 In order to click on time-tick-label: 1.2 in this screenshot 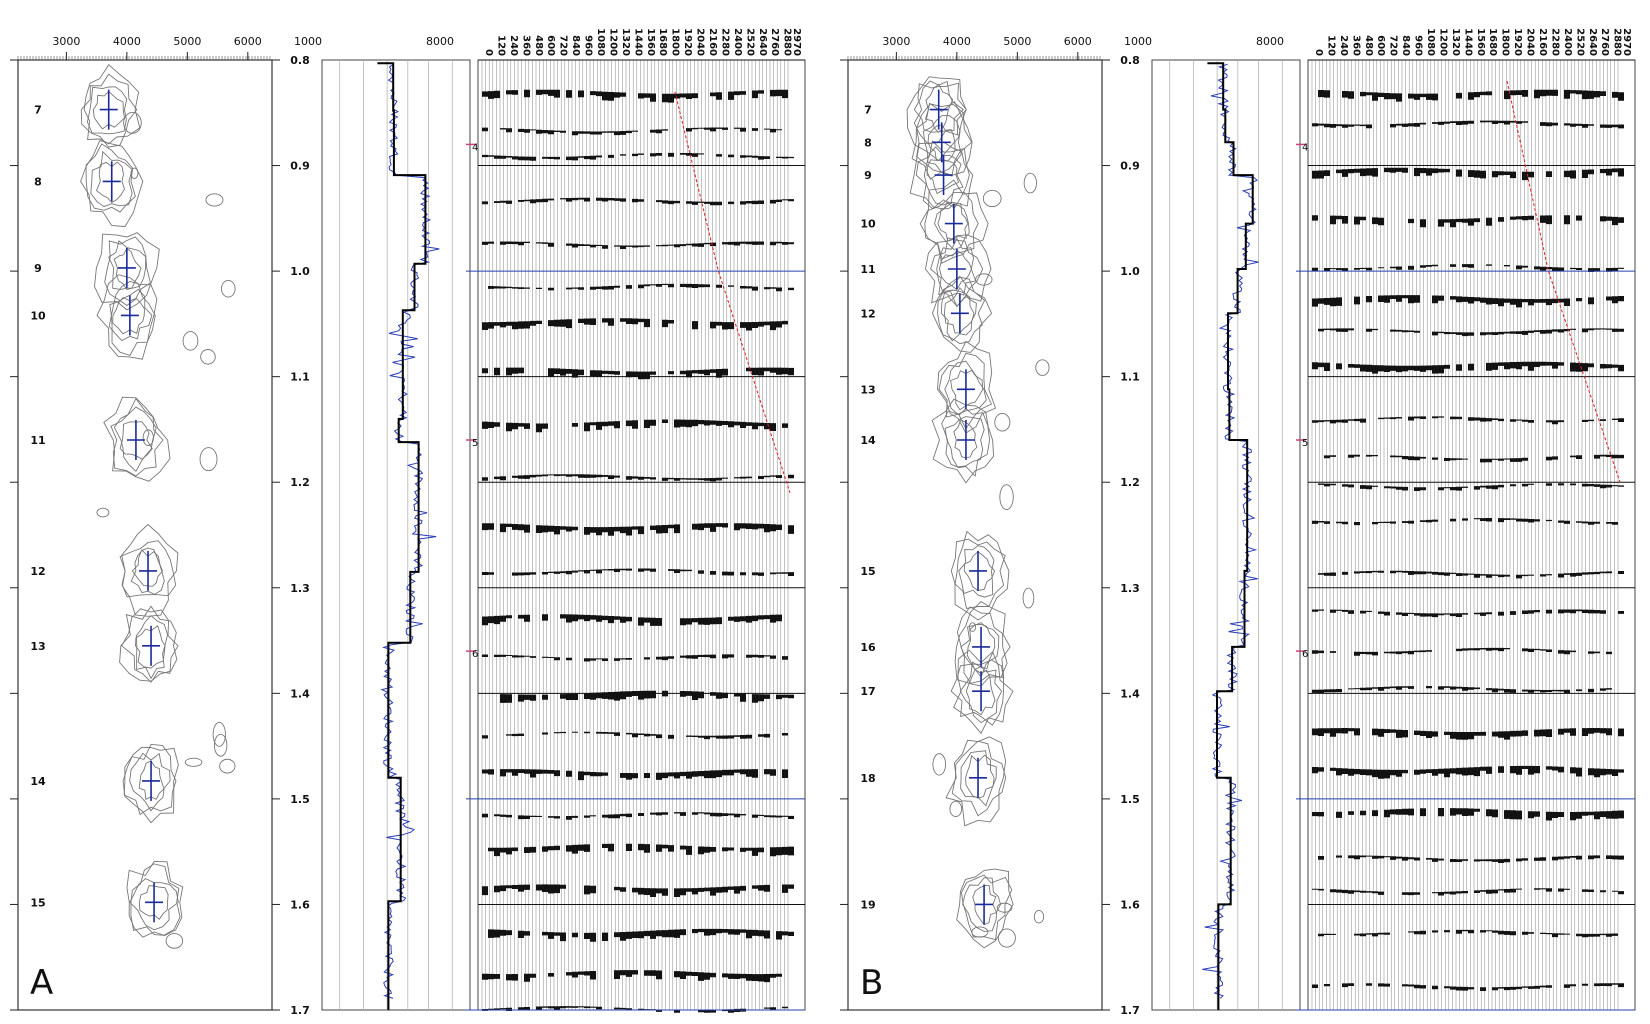, I will do `click(1130, 482)`.